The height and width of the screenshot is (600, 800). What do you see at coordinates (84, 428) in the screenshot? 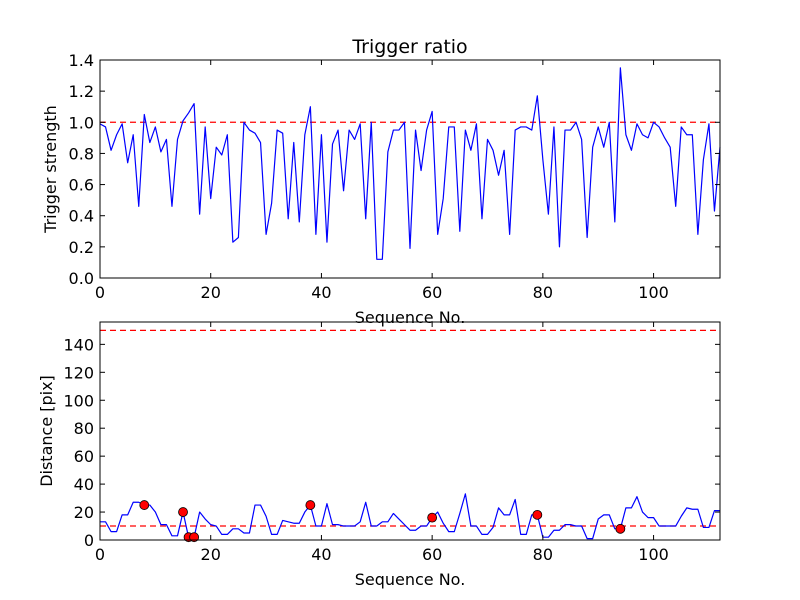
I see `y-tick-label: 80` at bounding box center [84, 428].